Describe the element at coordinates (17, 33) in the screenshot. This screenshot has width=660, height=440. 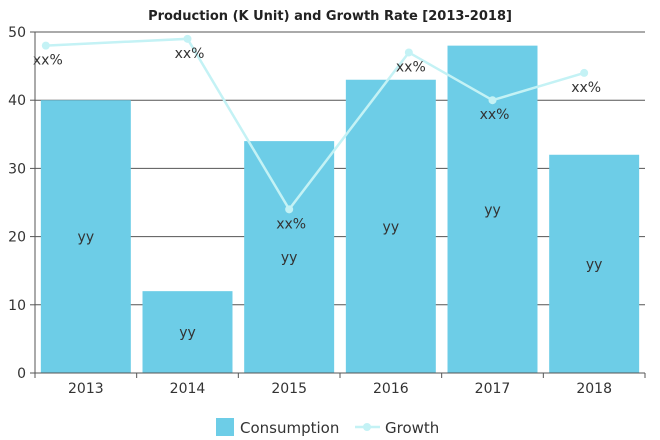
I see `y-tick-label: 50` at that location.